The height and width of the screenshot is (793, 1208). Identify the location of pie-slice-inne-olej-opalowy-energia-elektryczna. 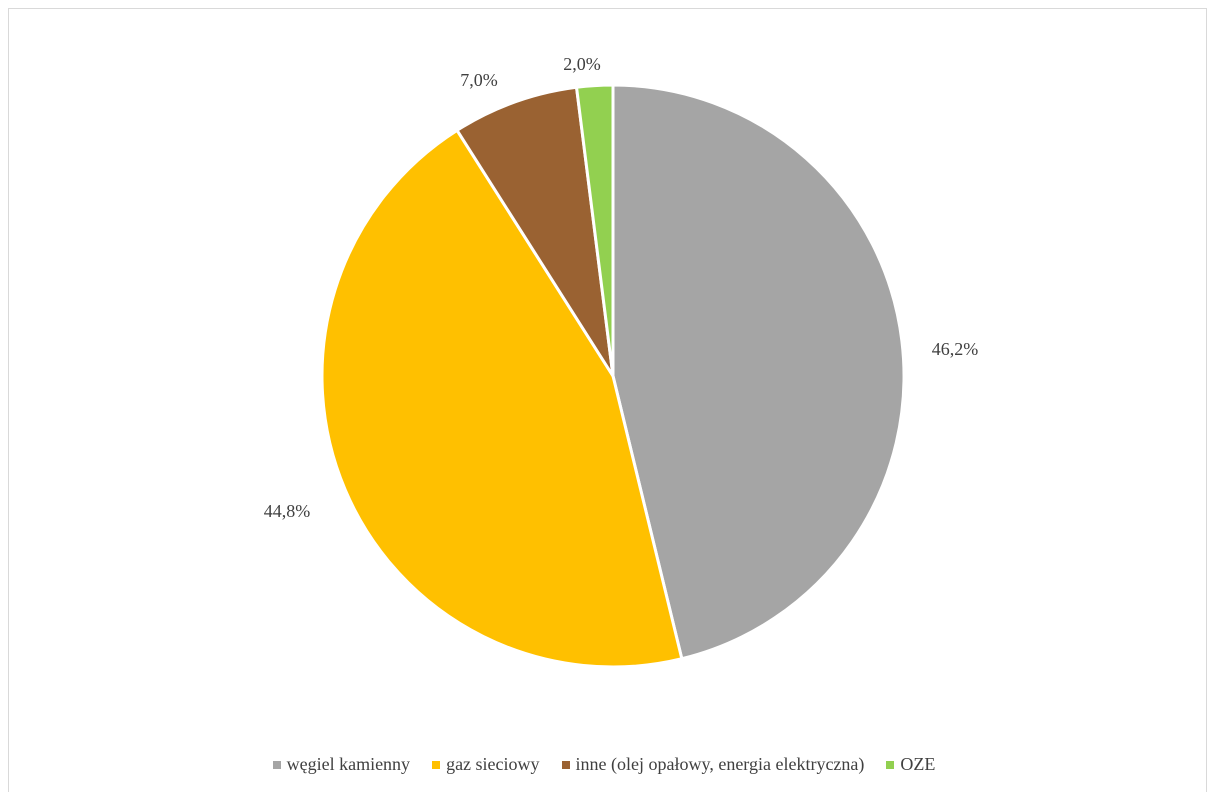
(535, 231).